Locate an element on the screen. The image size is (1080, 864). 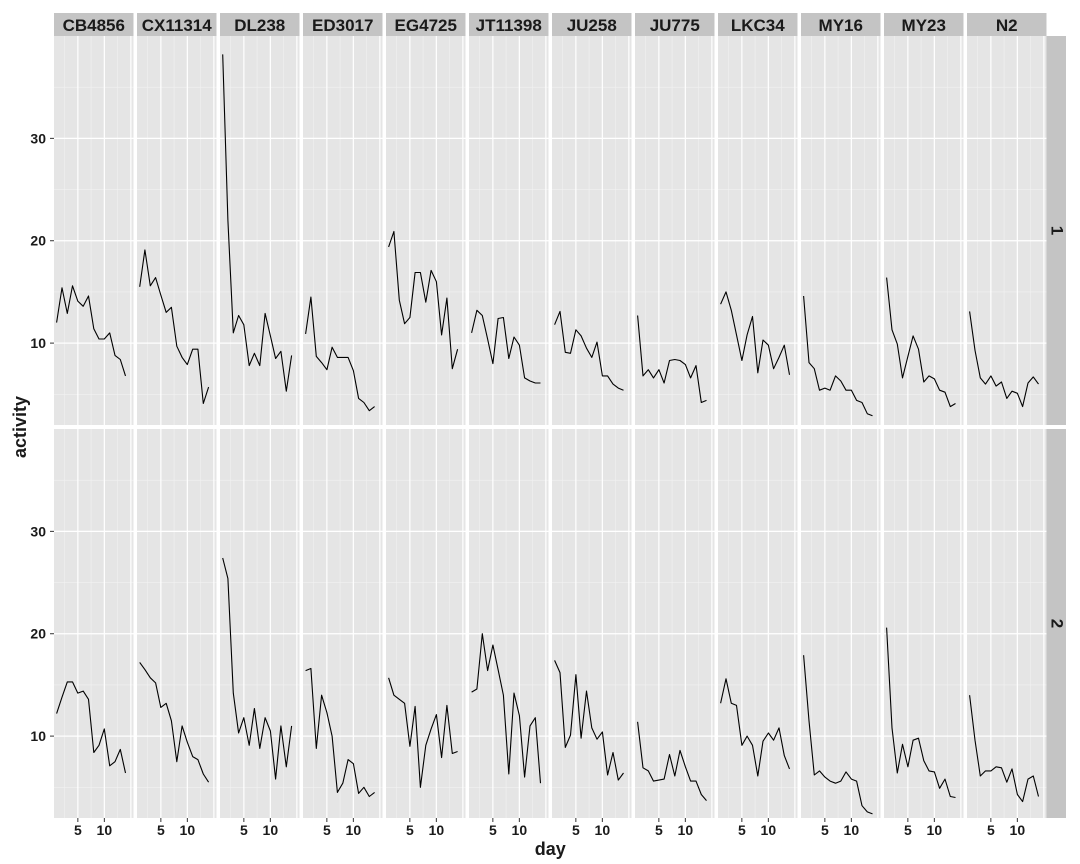
panel-2-ju258 is located at coordinates (592, 623).